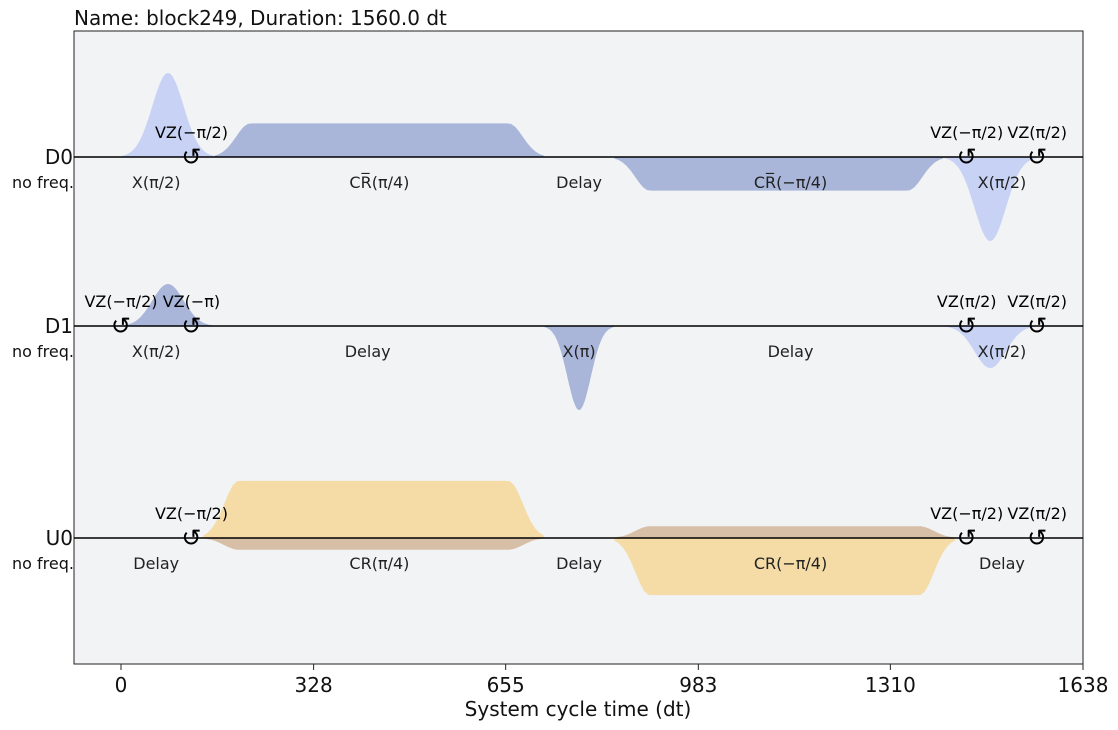 The height and width of the screenshot is (730, 1118). I want to click on frame-change-icon-d1-2: ↺, so click(967, 326).